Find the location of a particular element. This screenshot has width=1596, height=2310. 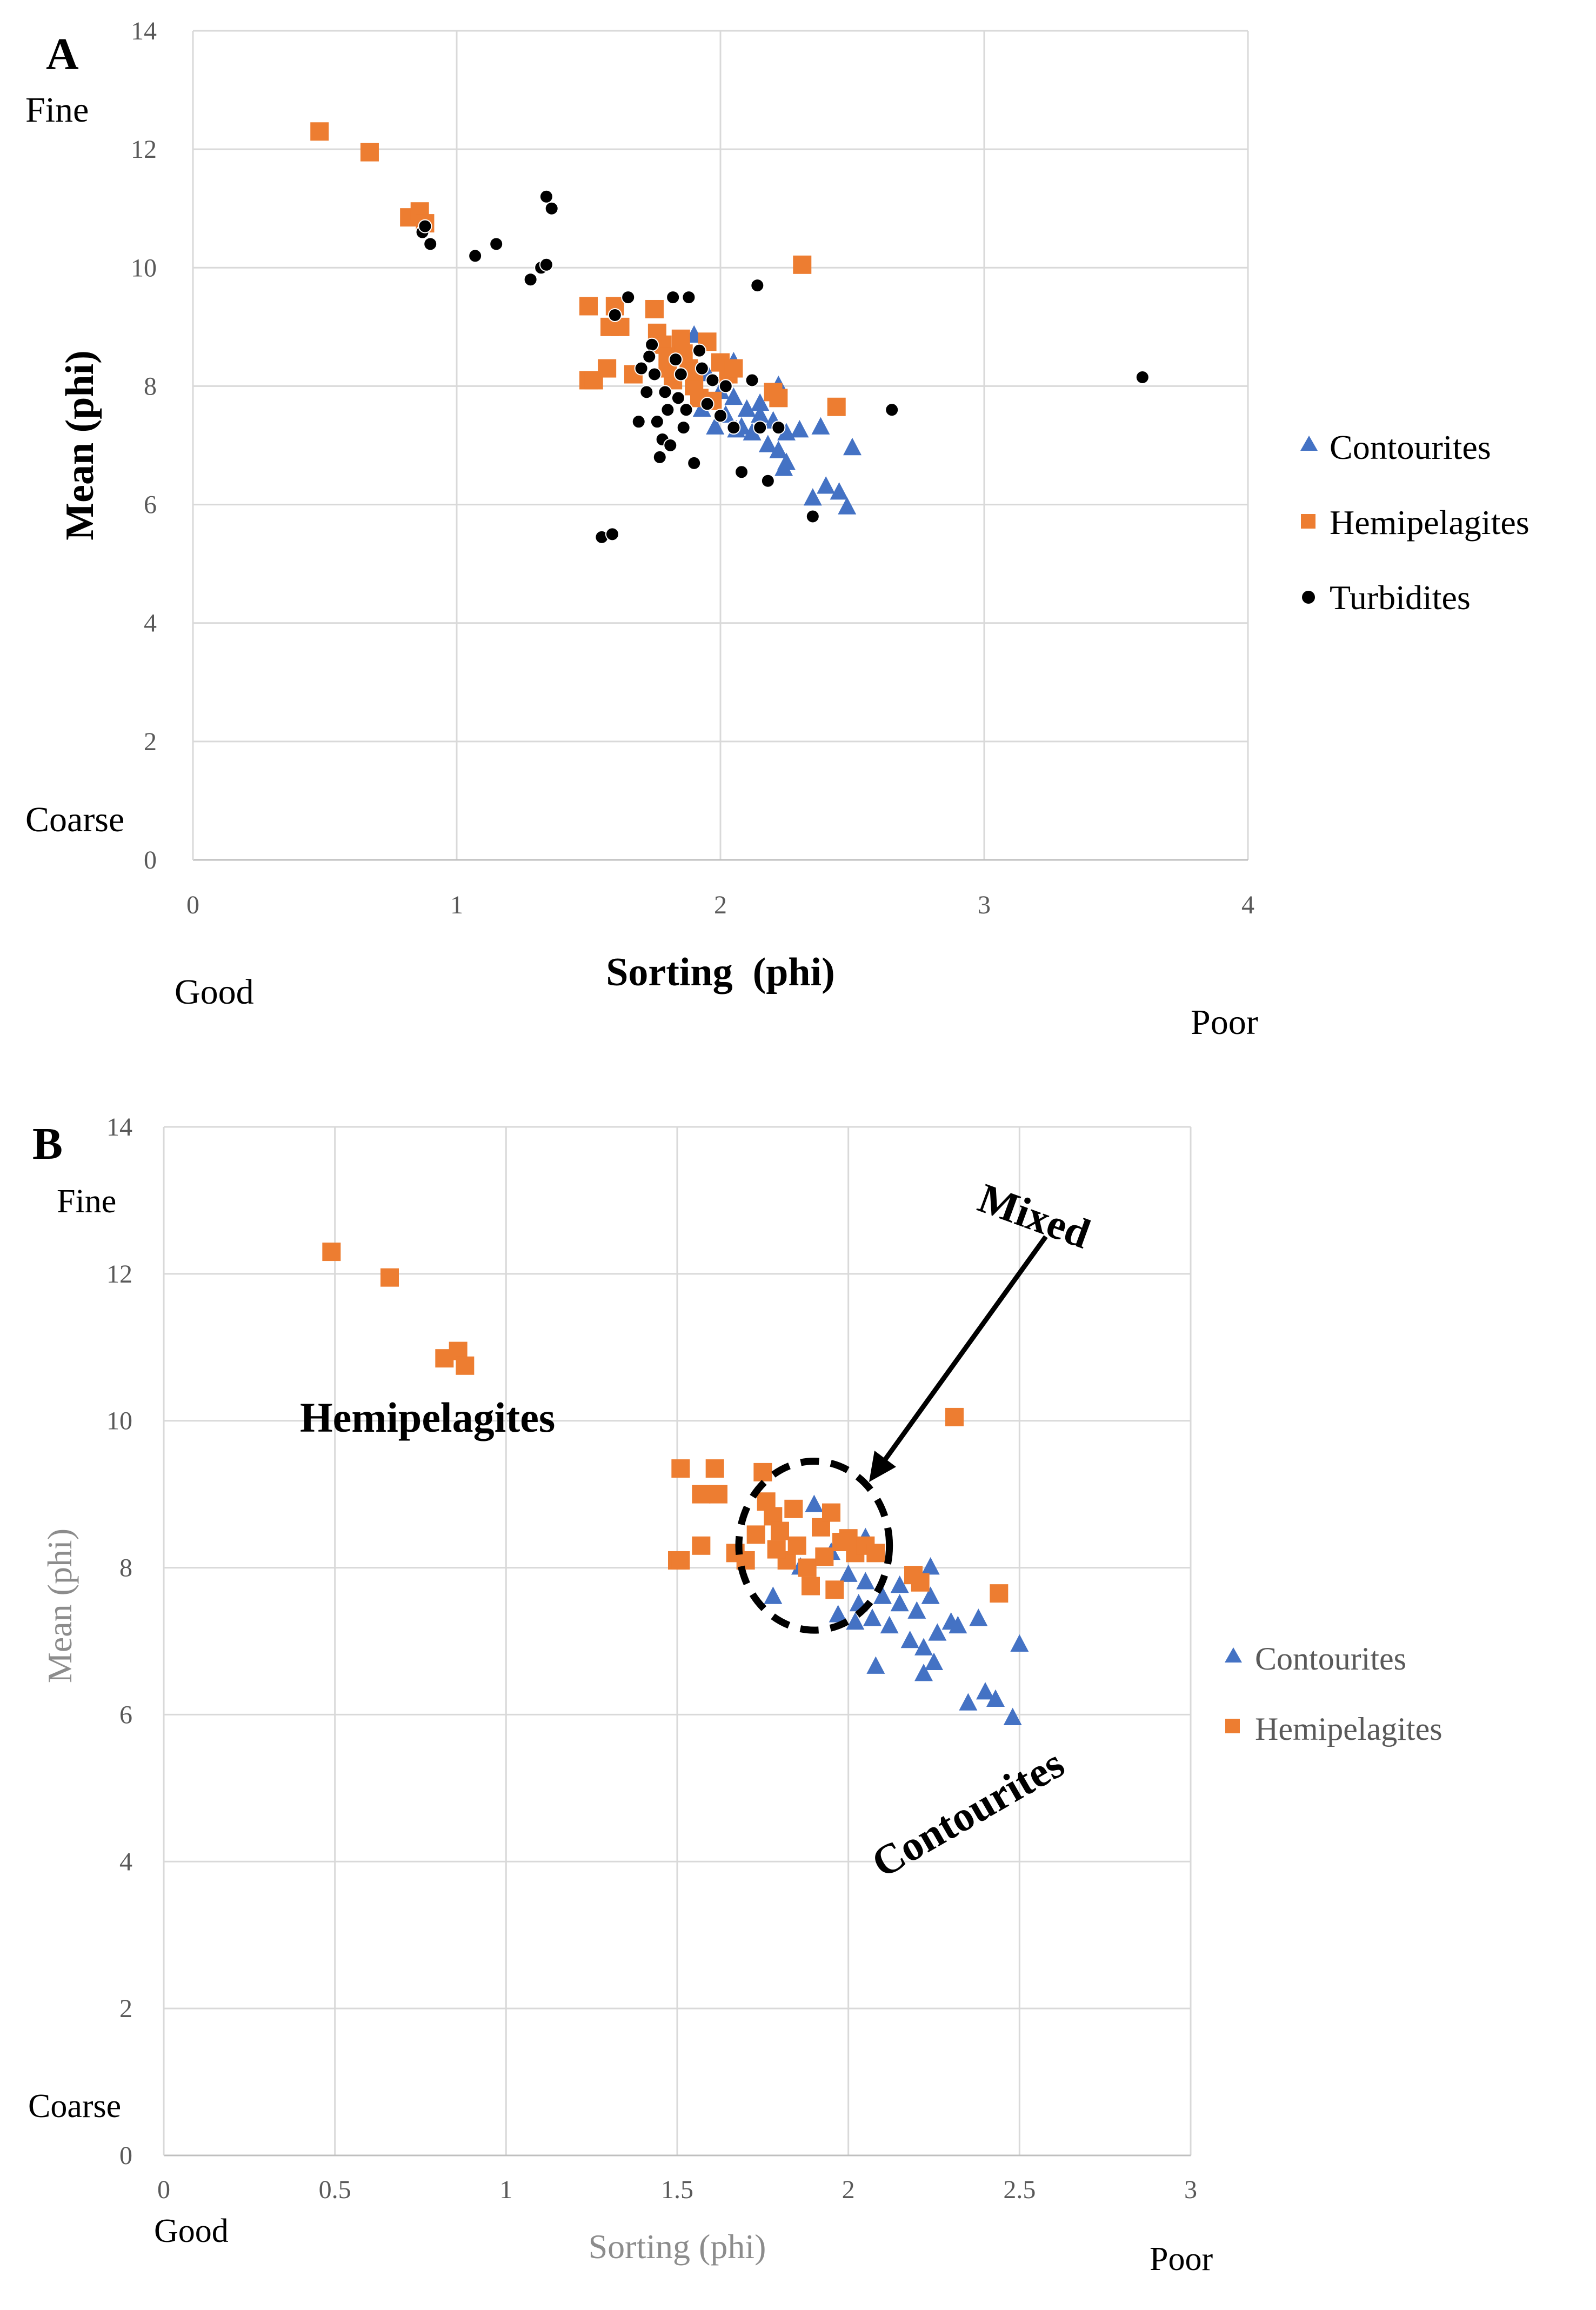

y-tick-label: 10 is located at coordinates (119, 1422).